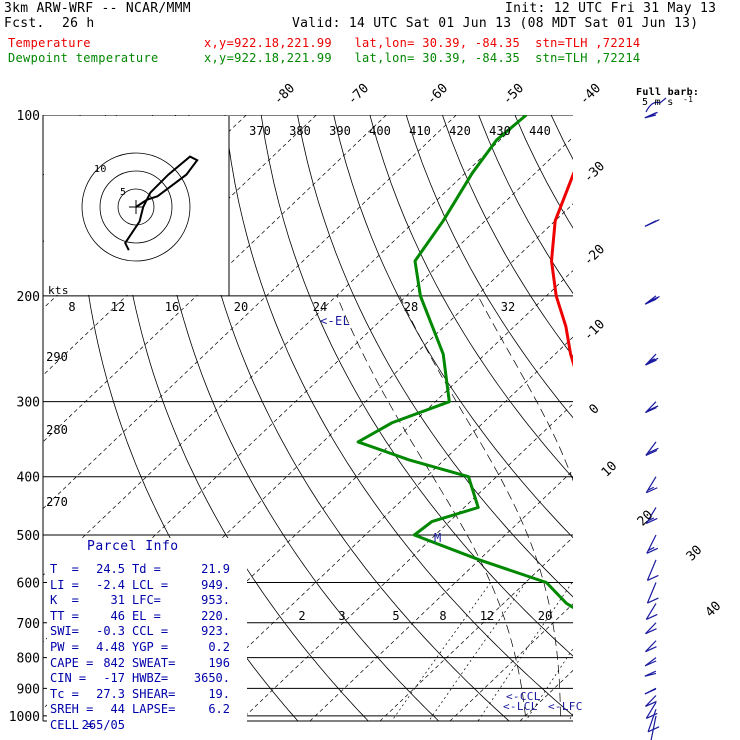 Image resolution: width=740 pixels, height=740 pixels. What do you see at coordinates (561, 269) in the screenshot?
I see `temperature-line` at bounding box center [561, 269].